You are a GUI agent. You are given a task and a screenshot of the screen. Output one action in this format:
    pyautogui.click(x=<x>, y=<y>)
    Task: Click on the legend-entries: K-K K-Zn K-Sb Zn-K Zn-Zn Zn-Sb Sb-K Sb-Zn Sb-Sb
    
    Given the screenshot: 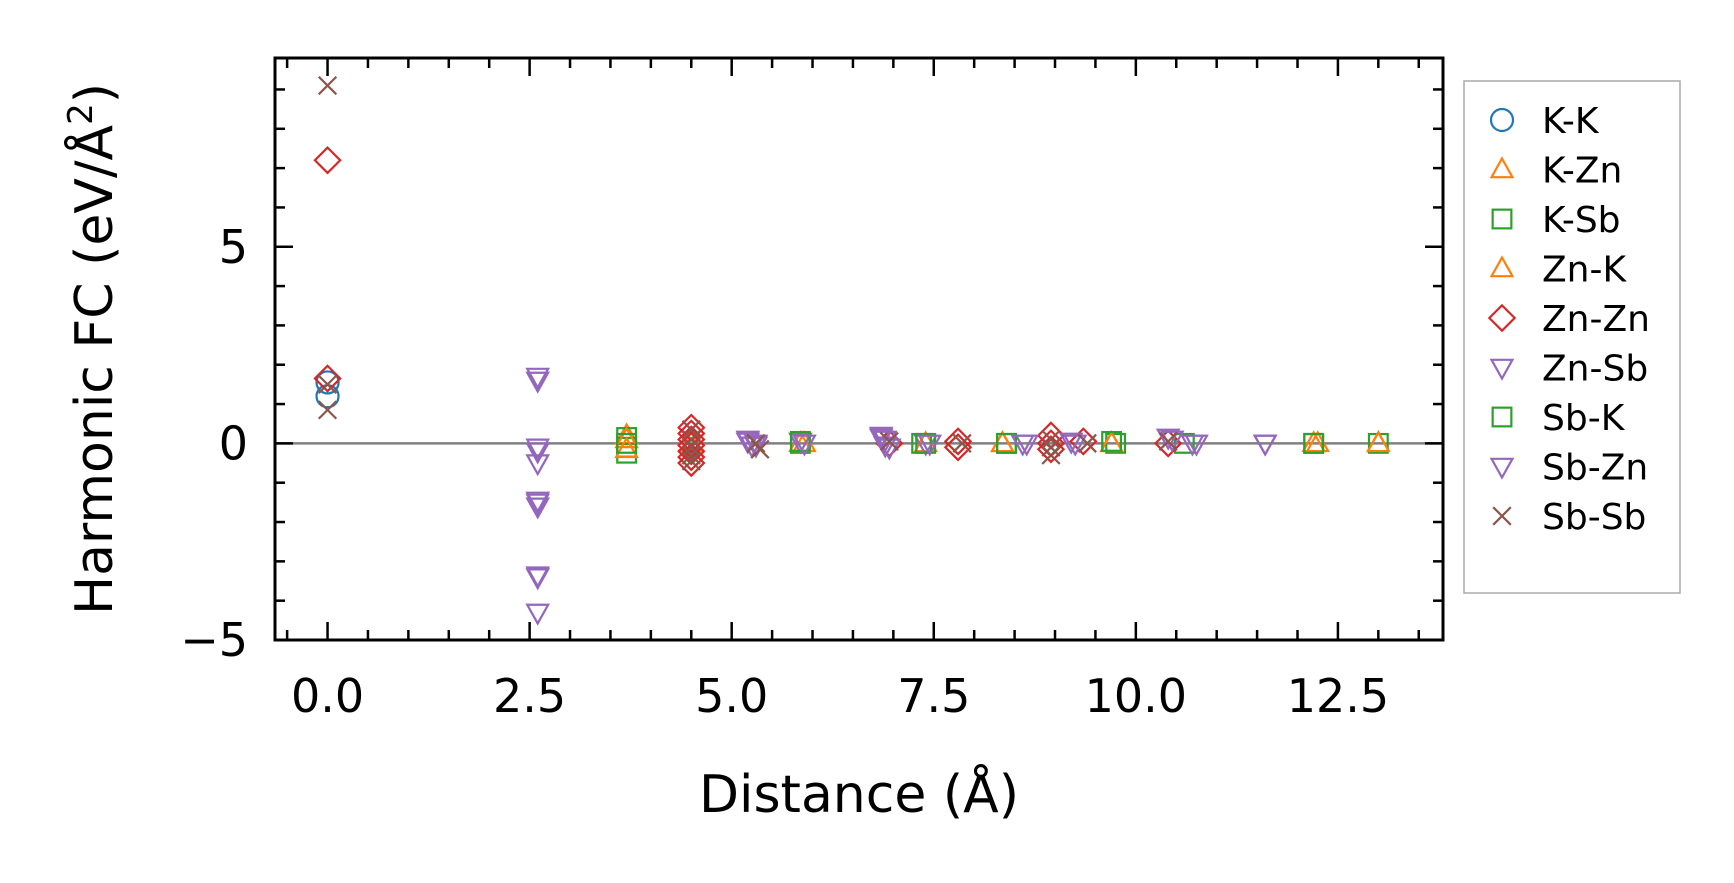 What is the action you would take?
    pyautogui.click(x=1568, y=319)
    